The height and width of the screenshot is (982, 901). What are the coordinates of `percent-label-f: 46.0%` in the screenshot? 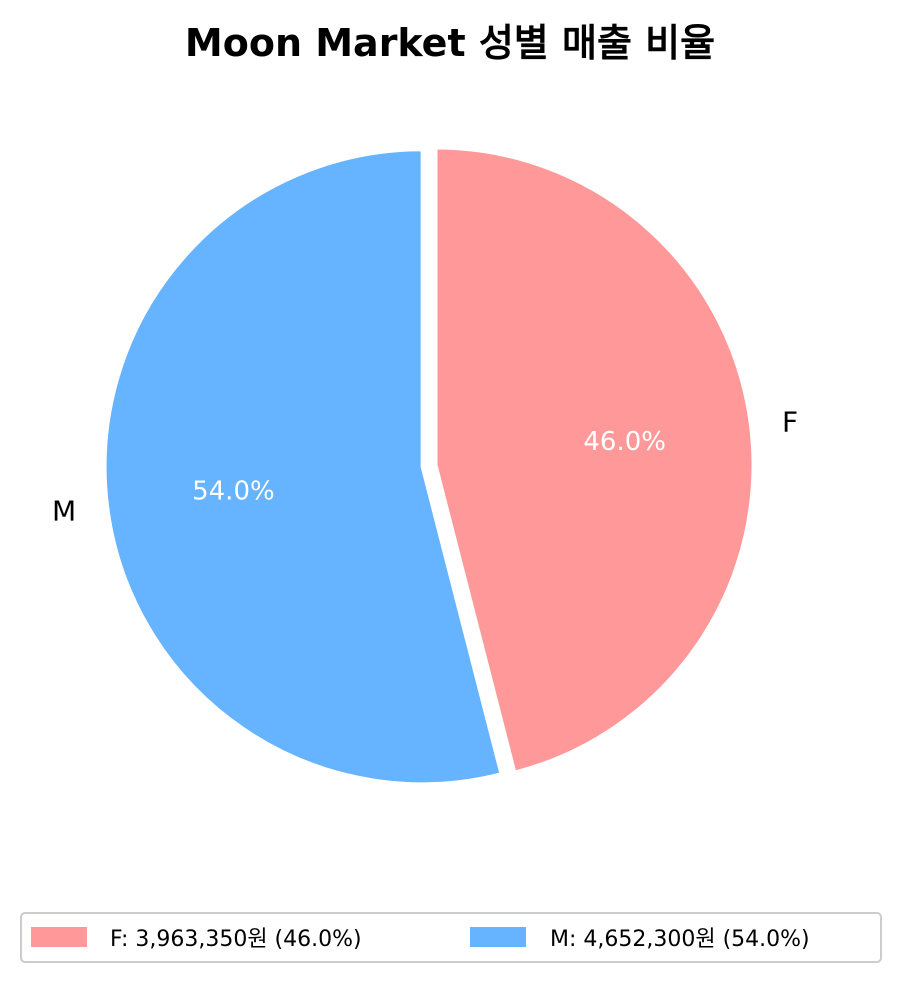 It's located at (624, 442).